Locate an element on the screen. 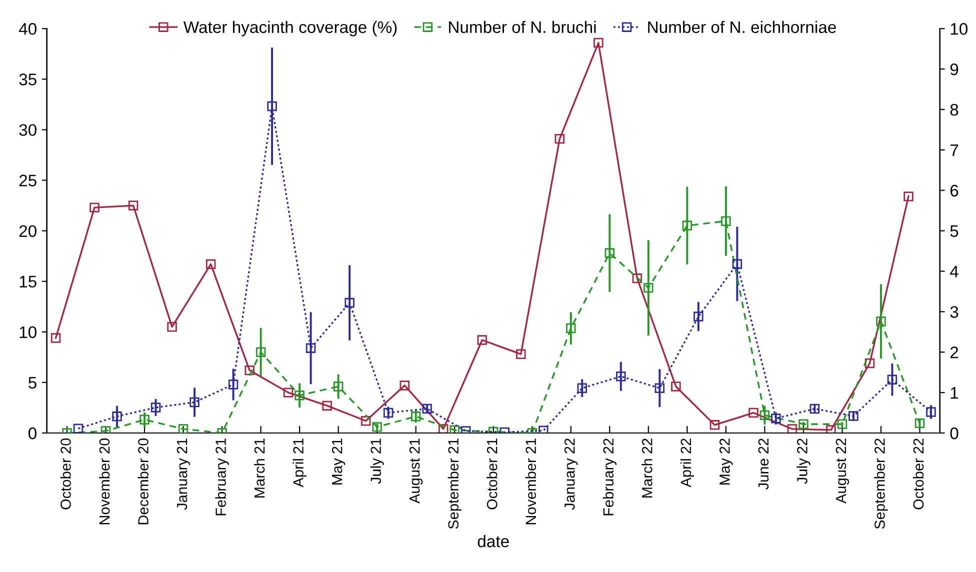 This screenshot has height=572, width=976. x-tick-label: October 21 is located at coordinates (492, 474).